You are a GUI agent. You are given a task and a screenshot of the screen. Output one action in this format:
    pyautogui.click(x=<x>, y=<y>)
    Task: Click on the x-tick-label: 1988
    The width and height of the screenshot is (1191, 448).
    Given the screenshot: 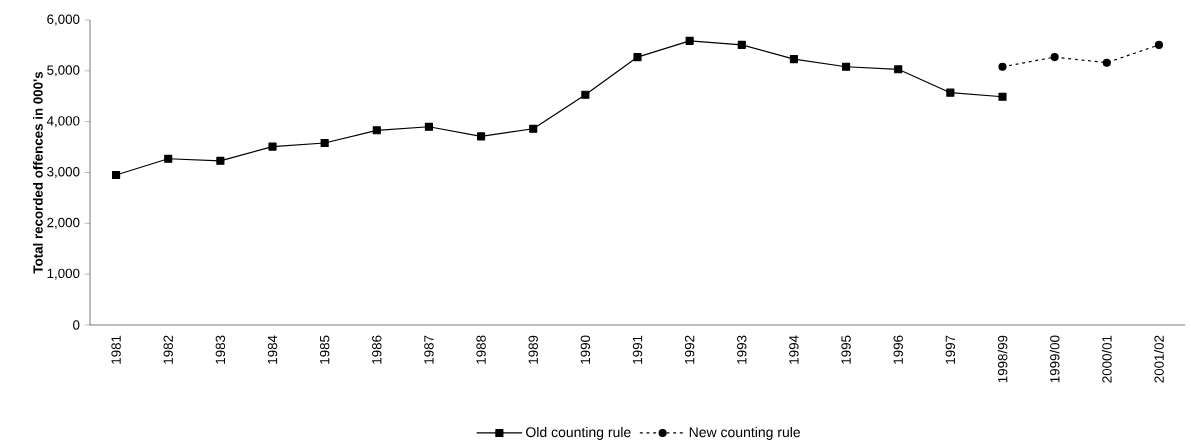 What is the action you would take?
    pyautogui.click(x=481, y=349)
    